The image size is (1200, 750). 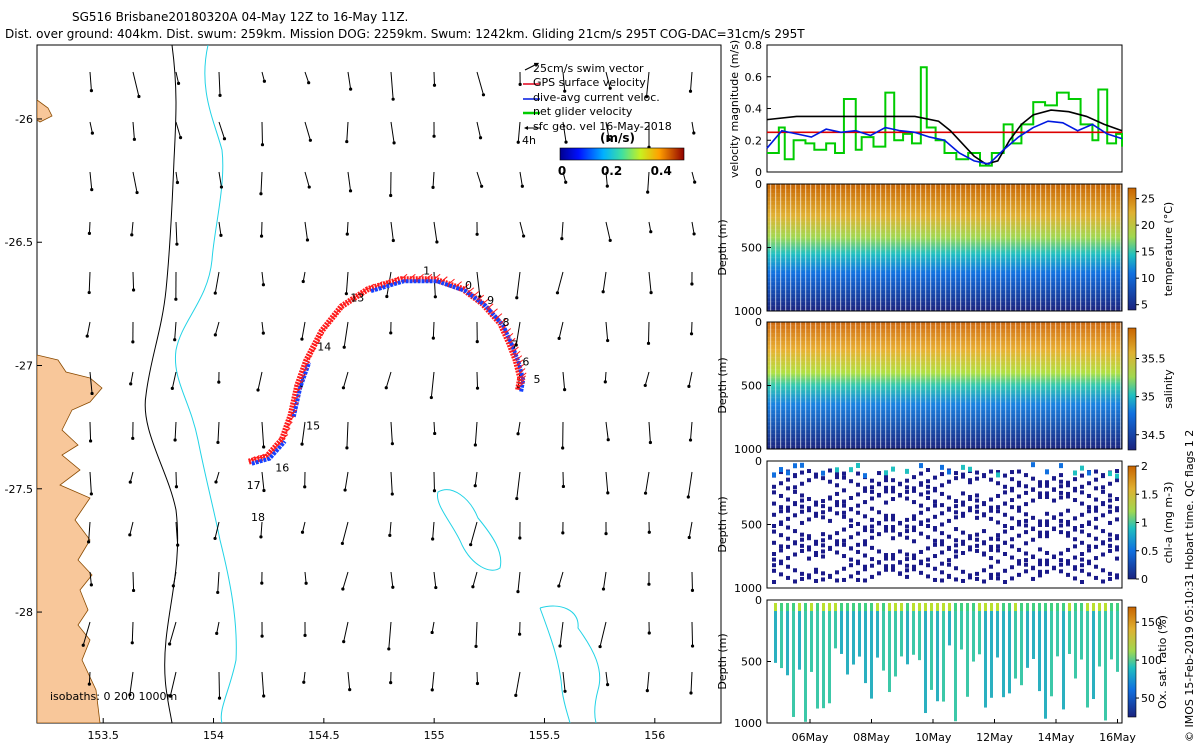 I want to click on chla-cbar-tick-label: 0, so click(x=1144, y=579).